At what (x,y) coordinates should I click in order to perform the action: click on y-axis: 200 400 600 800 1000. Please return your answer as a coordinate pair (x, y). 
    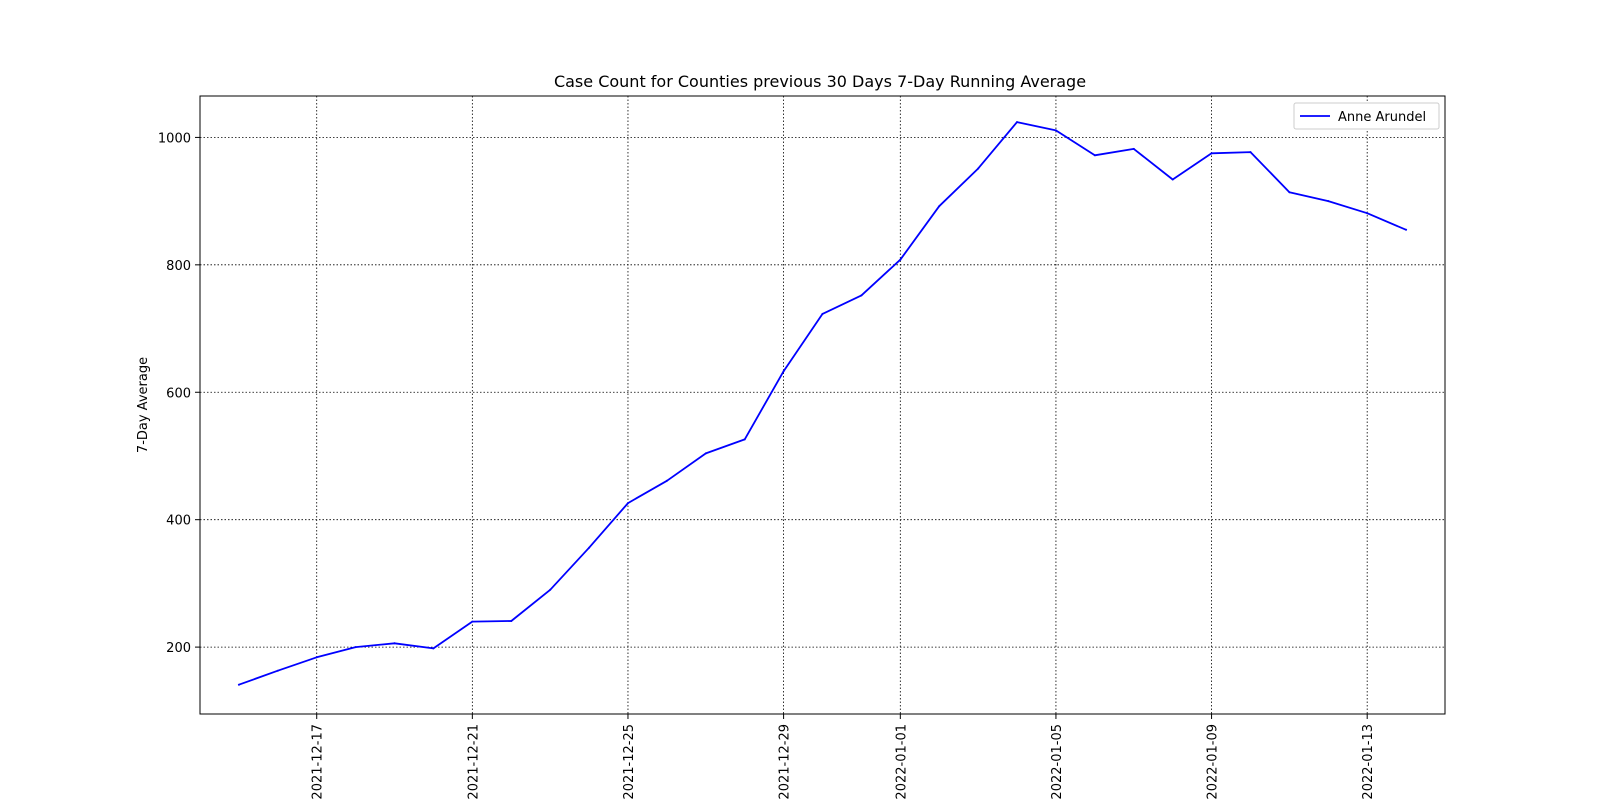
    Looking at the image, I should click on (179, 393).